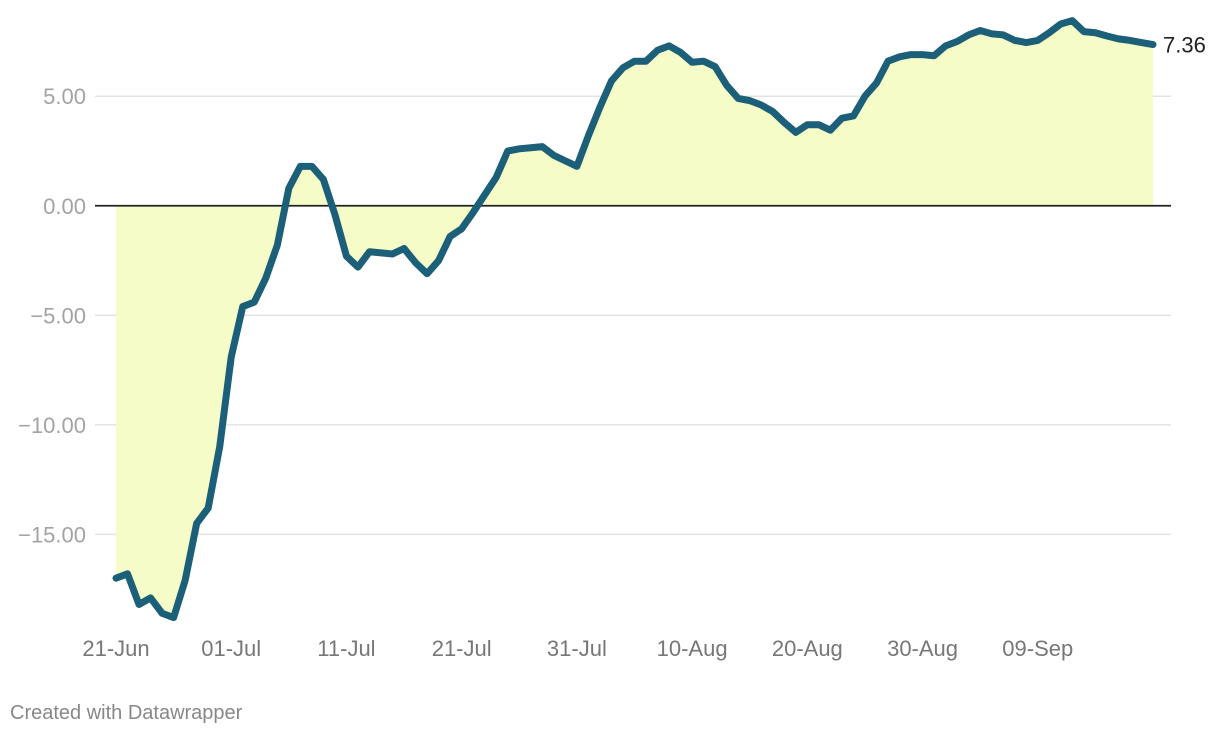 This screenshot has height=738, width=1220. I want to click on x-tick-label: 11-Jul, so click(346, 648).